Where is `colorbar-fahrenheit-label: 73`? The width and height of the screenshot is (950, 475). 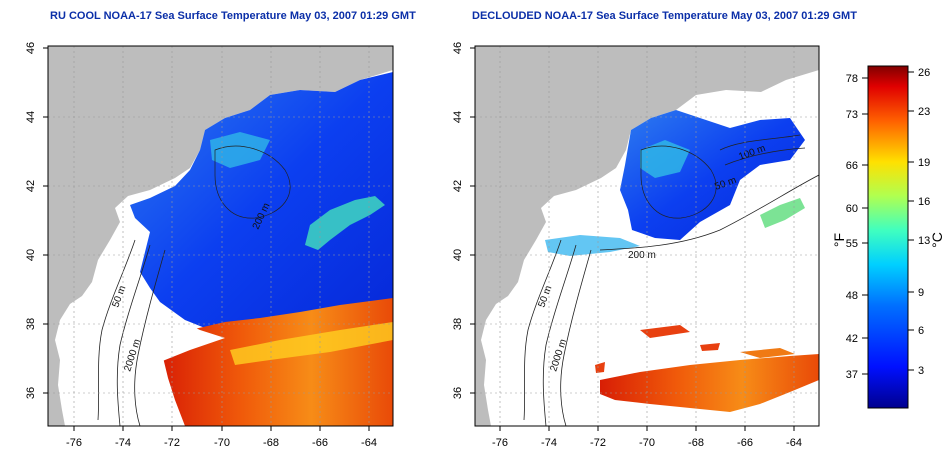
colorbar-fahrenheit-label: 73 is located at coordinates (852, 115).